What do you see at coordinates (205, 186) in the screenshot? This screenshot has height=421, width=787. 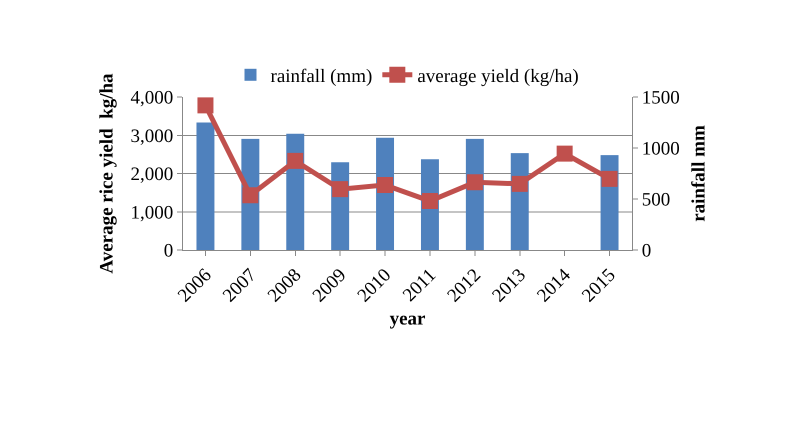 I see `bar` at bounding box center [205, 186].